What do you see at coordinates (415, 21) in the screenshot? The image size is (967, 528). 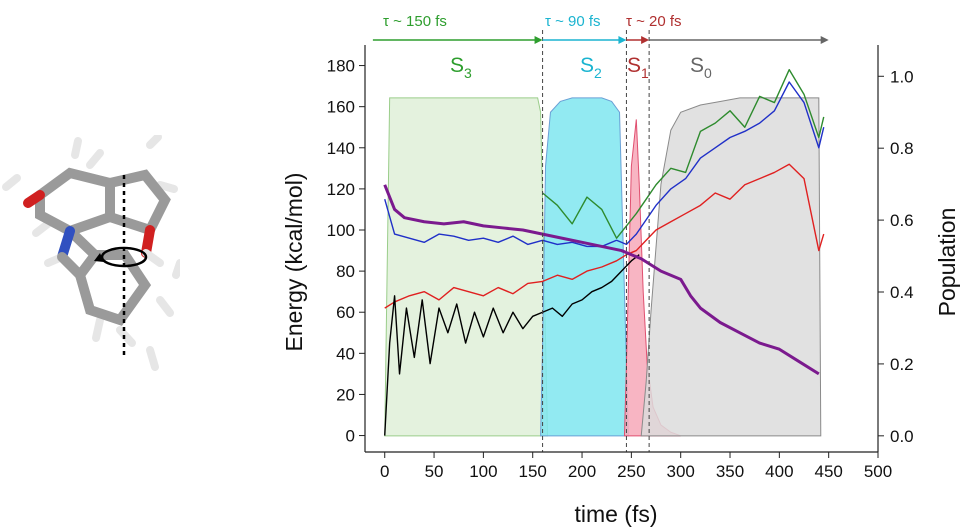 I see `tau-s3-label: τ ~ 150 fs` at bounding box center [415, 21].